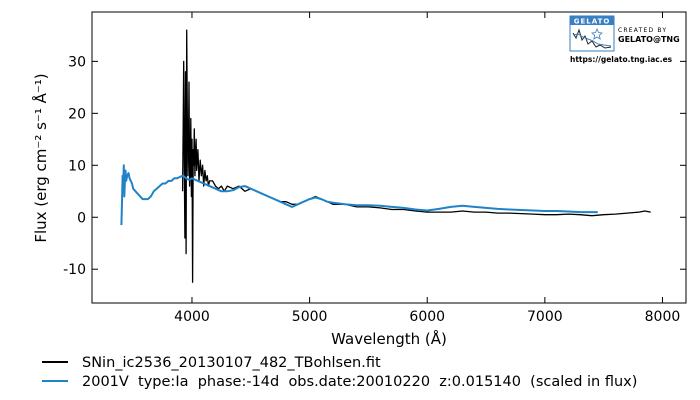 The width and height of the screenshot is (700, 400). I want to click on logo-star-icon, so click(597, 33).